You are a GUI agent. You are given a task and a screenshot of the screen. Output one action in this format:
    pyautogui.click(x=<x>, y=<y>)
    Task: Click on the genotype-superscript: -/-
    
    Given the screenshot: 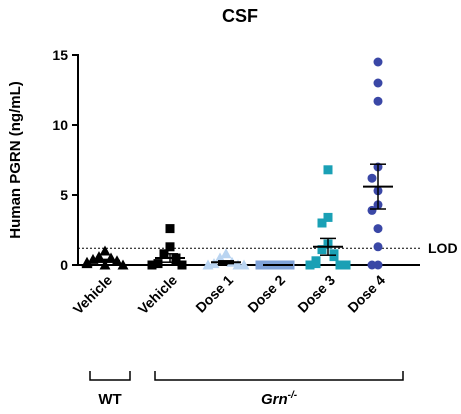 What is the action you would take?
    pyautogui.click(x=293, y=395)
    